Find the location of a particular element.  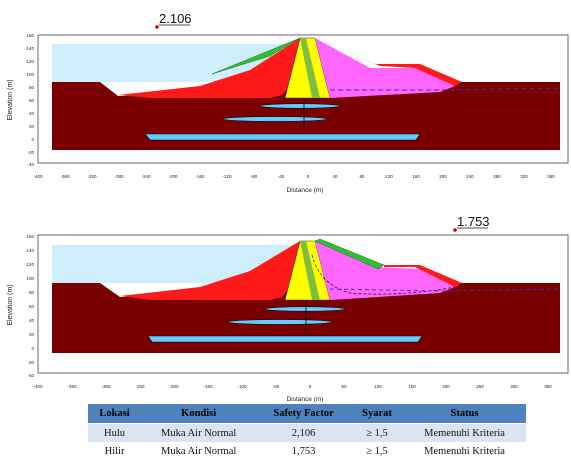

x-tick: -300 is located at coordinates (106, 386).